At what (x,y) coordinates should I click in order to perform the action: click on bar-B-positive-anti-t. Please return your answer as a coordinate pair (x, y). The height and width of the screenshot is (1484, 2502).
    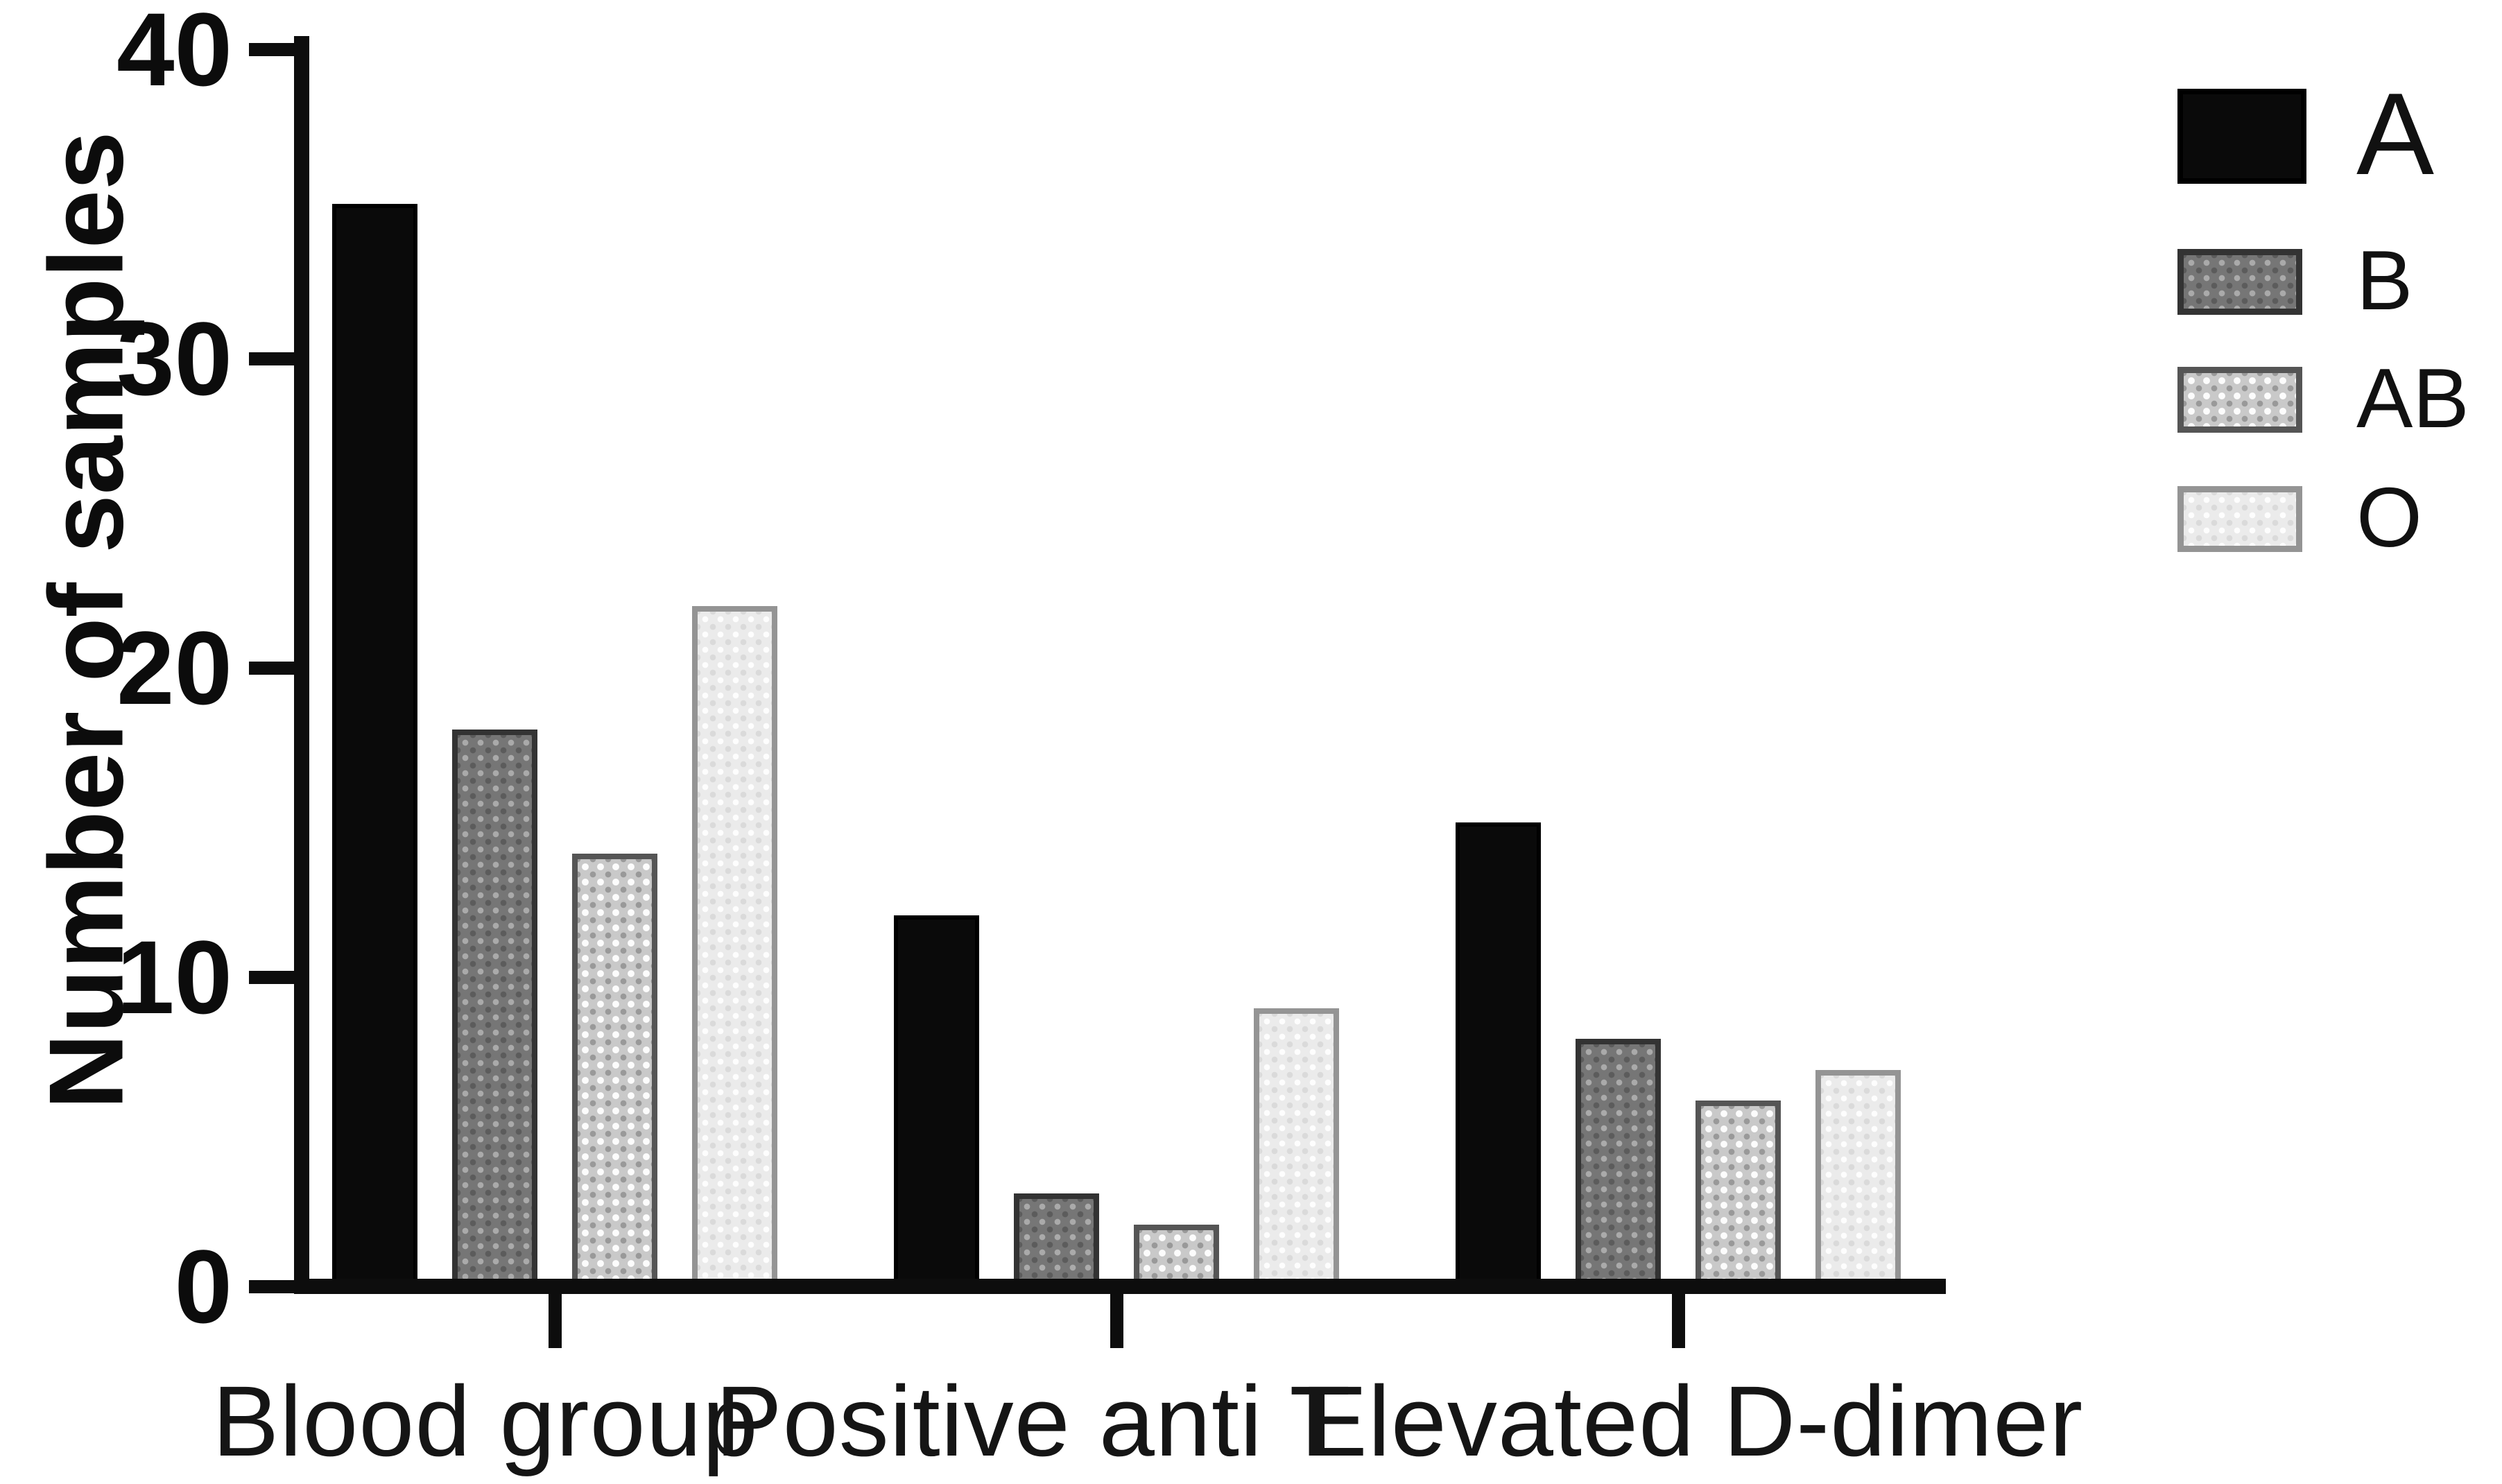
    Looking at the image, I should click on (1056, 1239).